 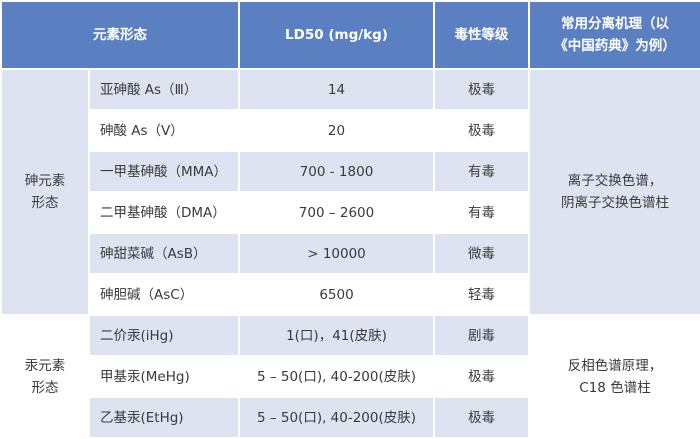 I want to click on table-row: 二甲基砷酸（DMA） 700 – 2600 有毒, so click(x=350, y=212).